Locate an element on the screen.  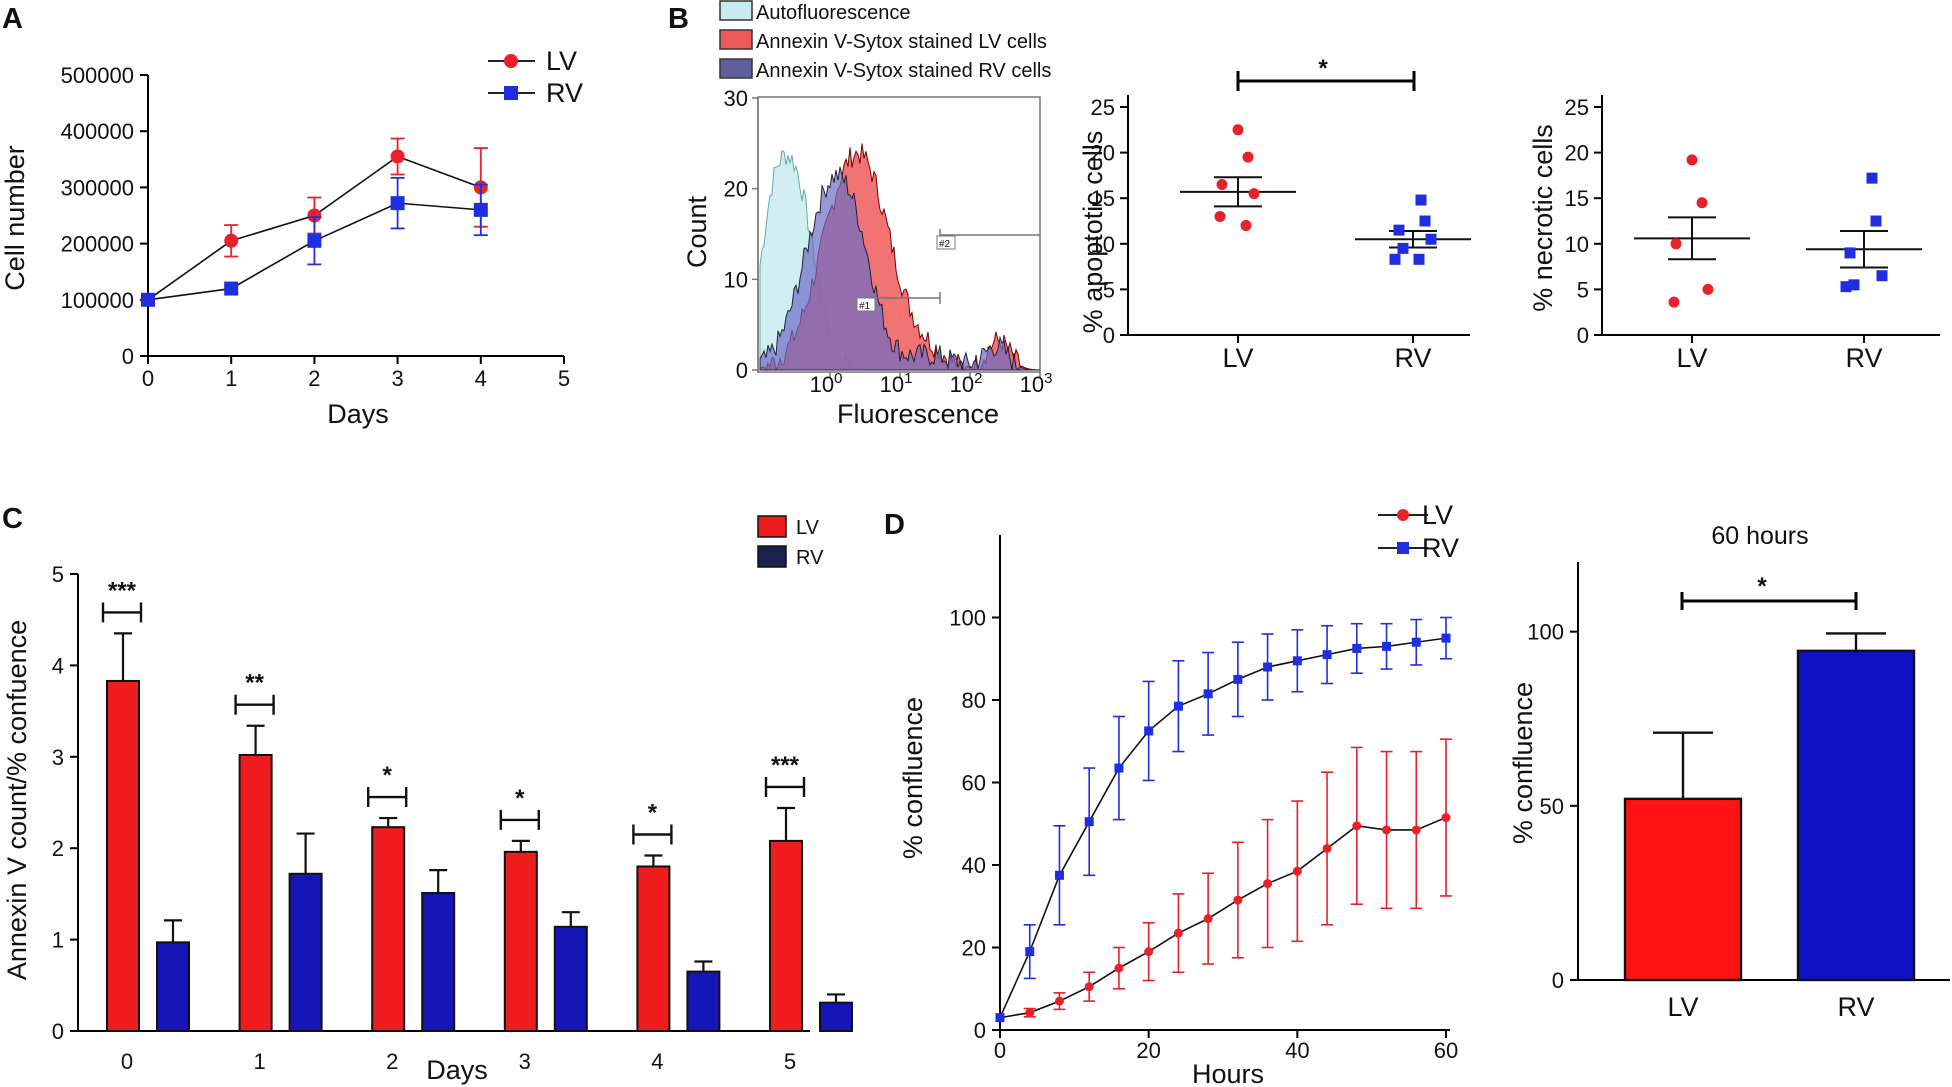
b-gate-1-label: #1 is located at coordinates (865, 306).